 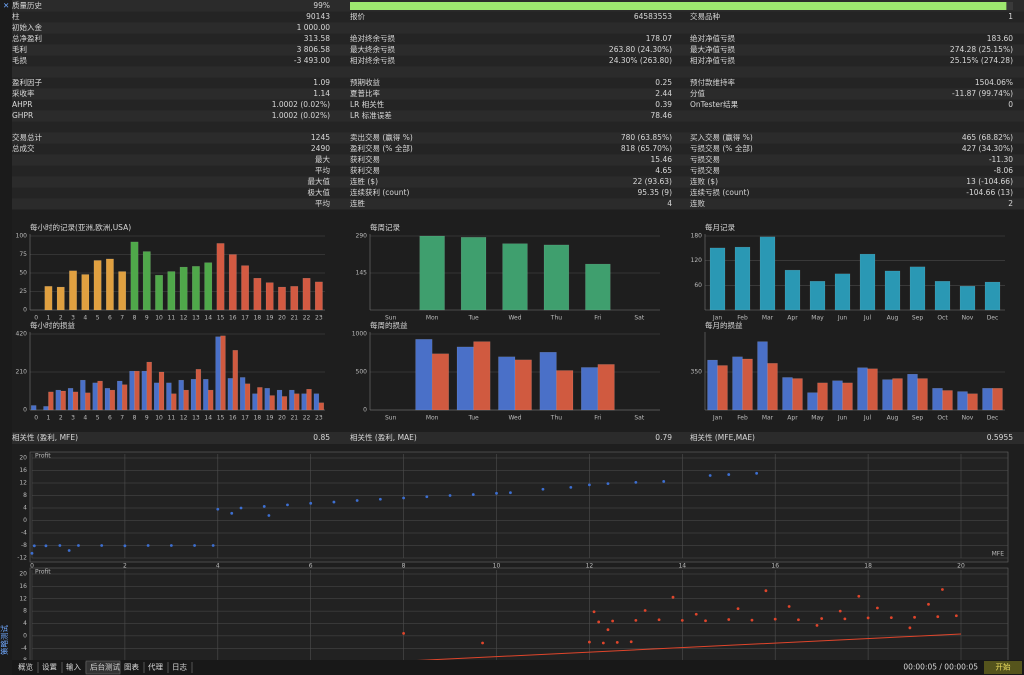 I want to click on start-button: 开始, so click(x=1003, y=667).